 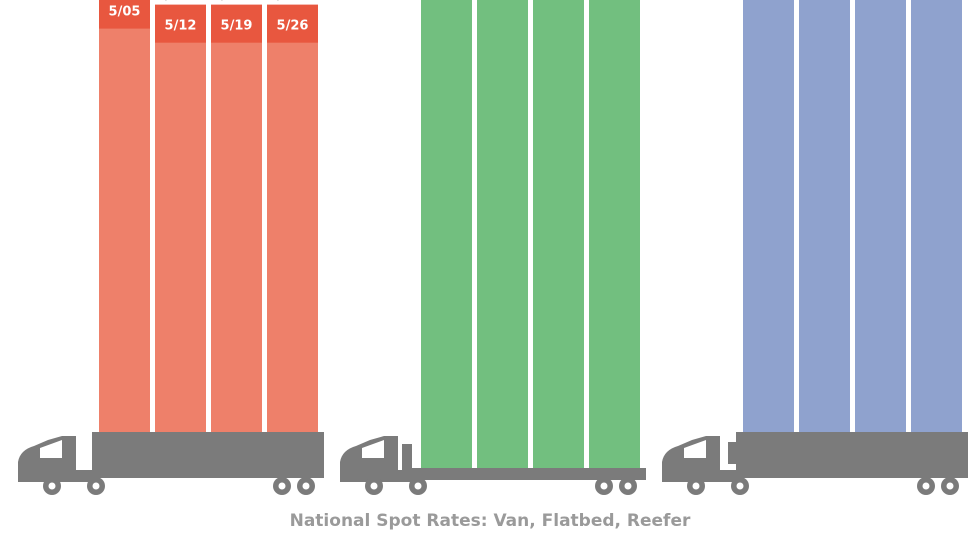 I want to click on category-label: 5/05, so click(x=125, y=12).